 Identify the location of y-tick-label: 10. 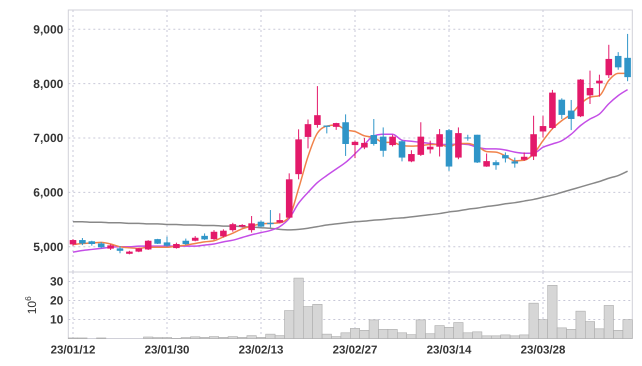
(57, 319).